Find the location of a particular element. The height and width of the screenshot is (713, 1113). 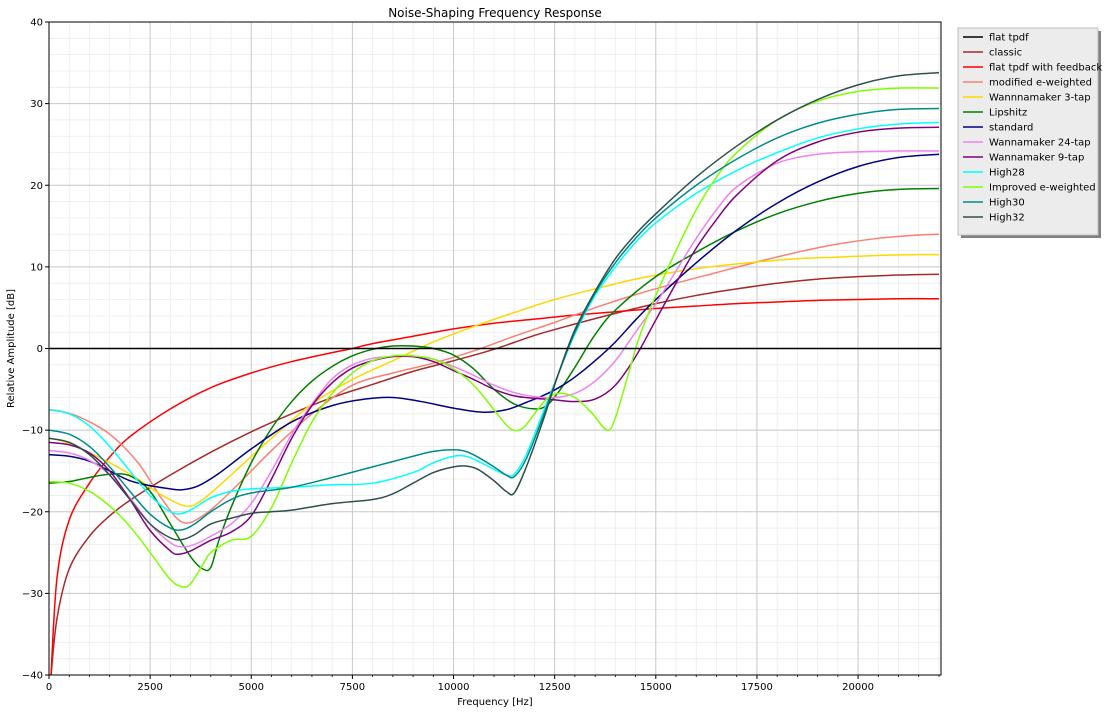

legend-label: modified e-weighted is located at coordinates (1040, 83).